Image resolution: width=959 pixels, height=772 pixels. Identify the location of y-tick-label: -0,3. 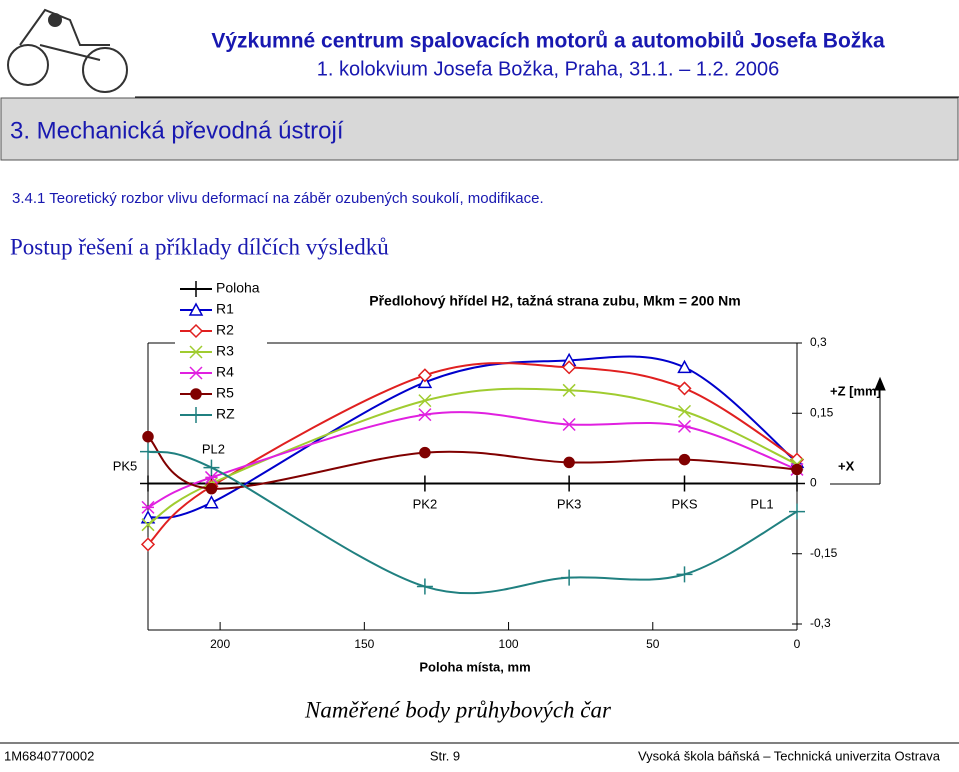
(820, 623).